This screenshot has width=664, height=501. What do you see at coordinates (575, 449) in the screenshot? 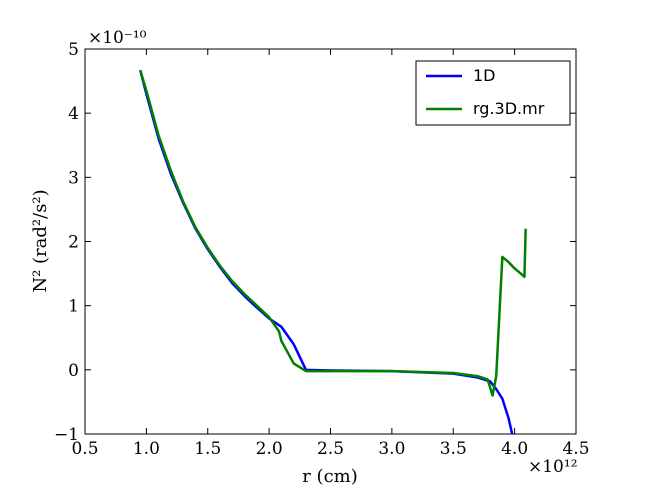
I see `x-tick-label: 4.5` at bounding box center [575, 449].